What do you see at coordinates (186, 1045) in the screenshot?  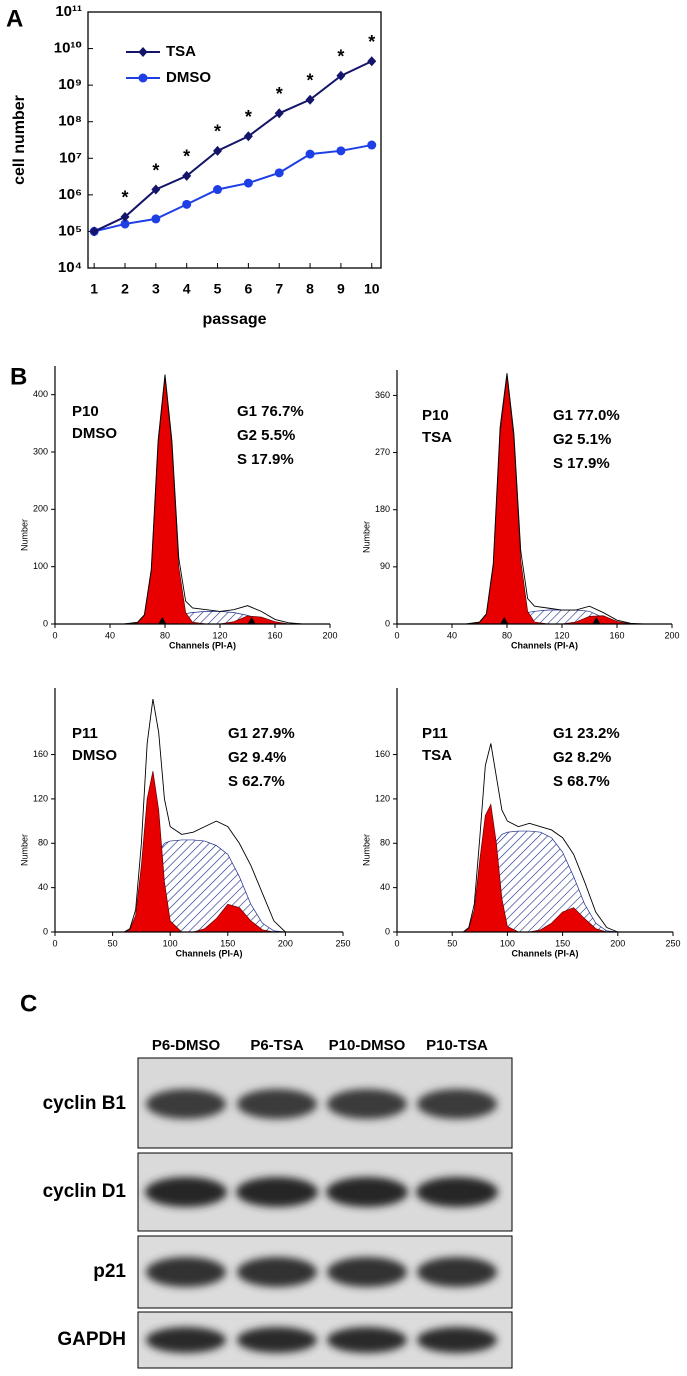 I see `lane-label: P6-DMSO` at bounding box center [186, 1045].